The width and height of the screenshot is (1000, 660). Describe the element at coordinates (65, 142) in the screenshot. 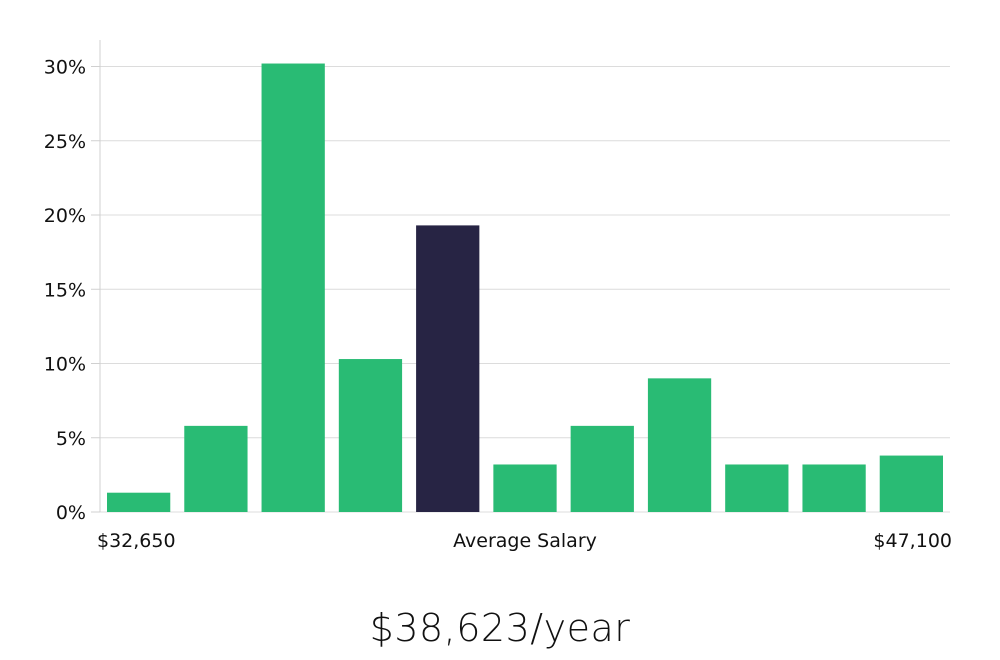

I see `y-tick-label: 25%` at that location.